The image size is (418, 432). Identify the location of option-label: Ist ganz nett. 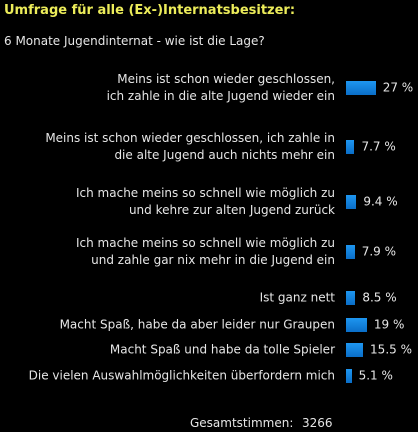
(297, 297).